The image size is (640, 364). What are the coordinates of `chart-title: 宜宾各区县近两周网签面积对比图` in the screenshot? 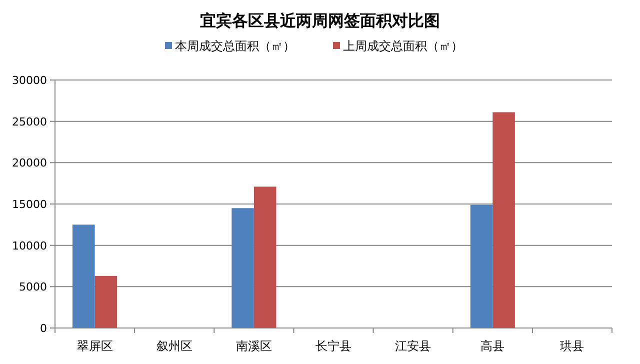 It's located at (320, 20).